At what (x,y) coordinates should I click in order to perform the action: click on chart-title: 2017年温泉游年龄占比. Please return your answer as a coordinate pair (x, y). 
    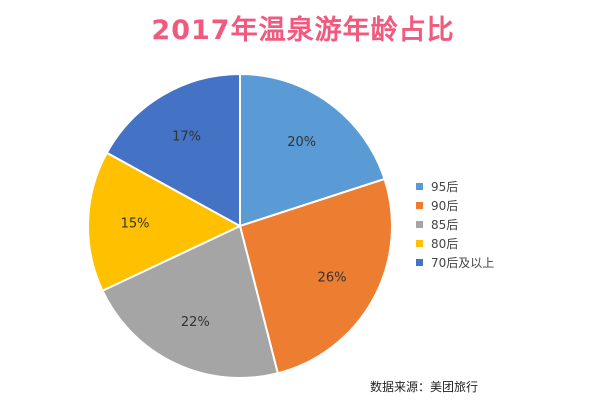
    Looking at the image, I should click on (303, 30).